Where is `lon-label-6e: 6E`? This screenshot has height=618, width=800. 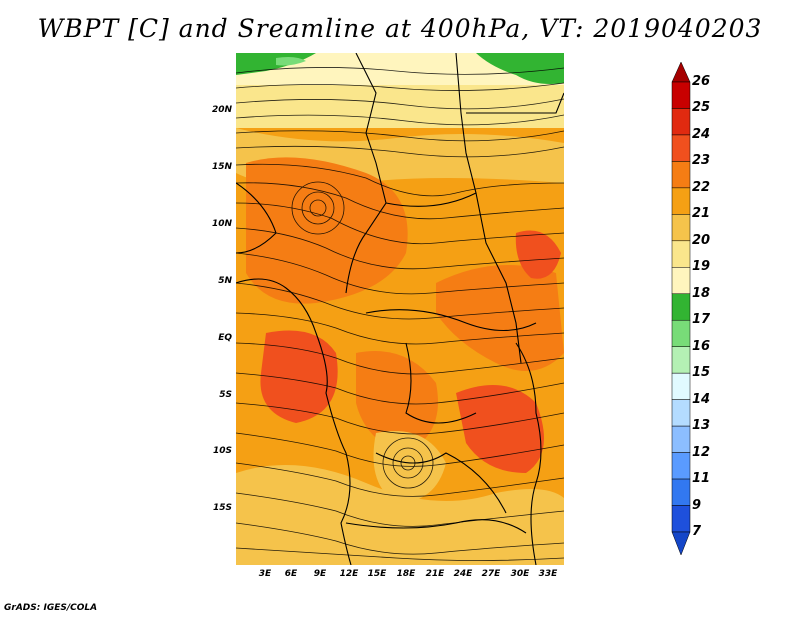
lon-label-6e: 6E is located at coordinates (291, 574).